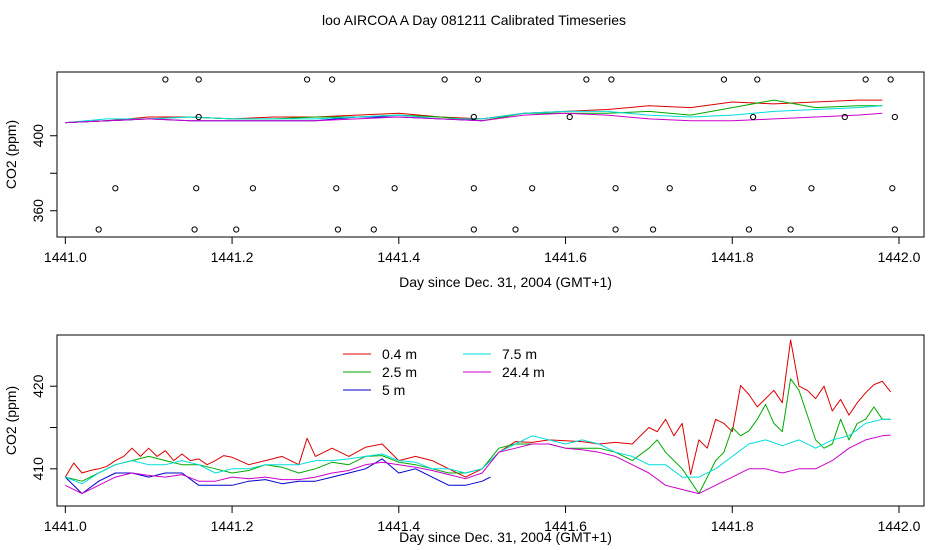 The width and height of the screenshot is (950, 550). Describe the element at coordinates (277, 476) in the screenshot. I see `chart-1-series-line-5-m` at that location.